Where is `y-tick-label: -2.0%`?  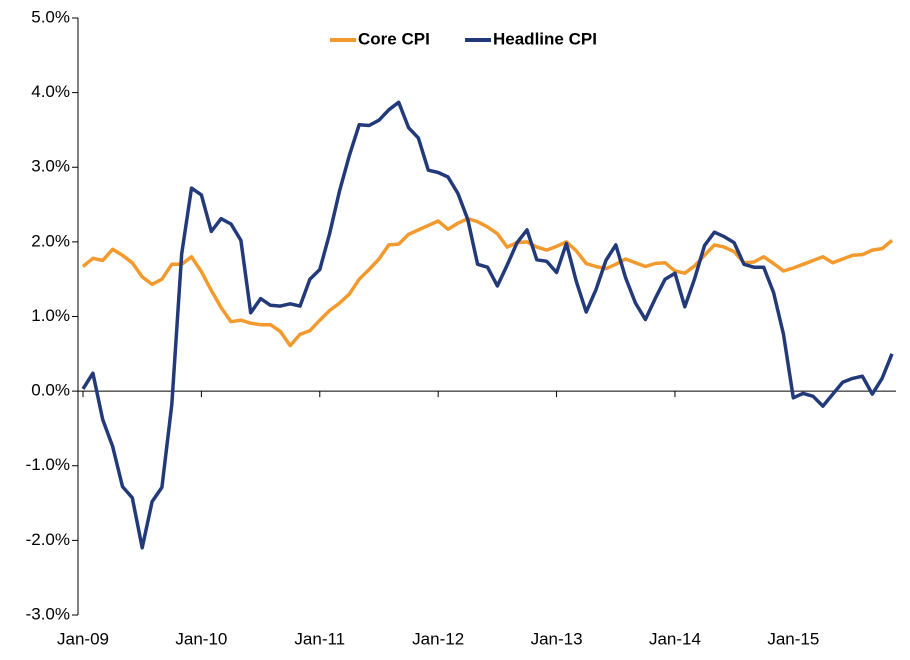
y-tick-label: -2.0% is located at coordinates (48, 539).